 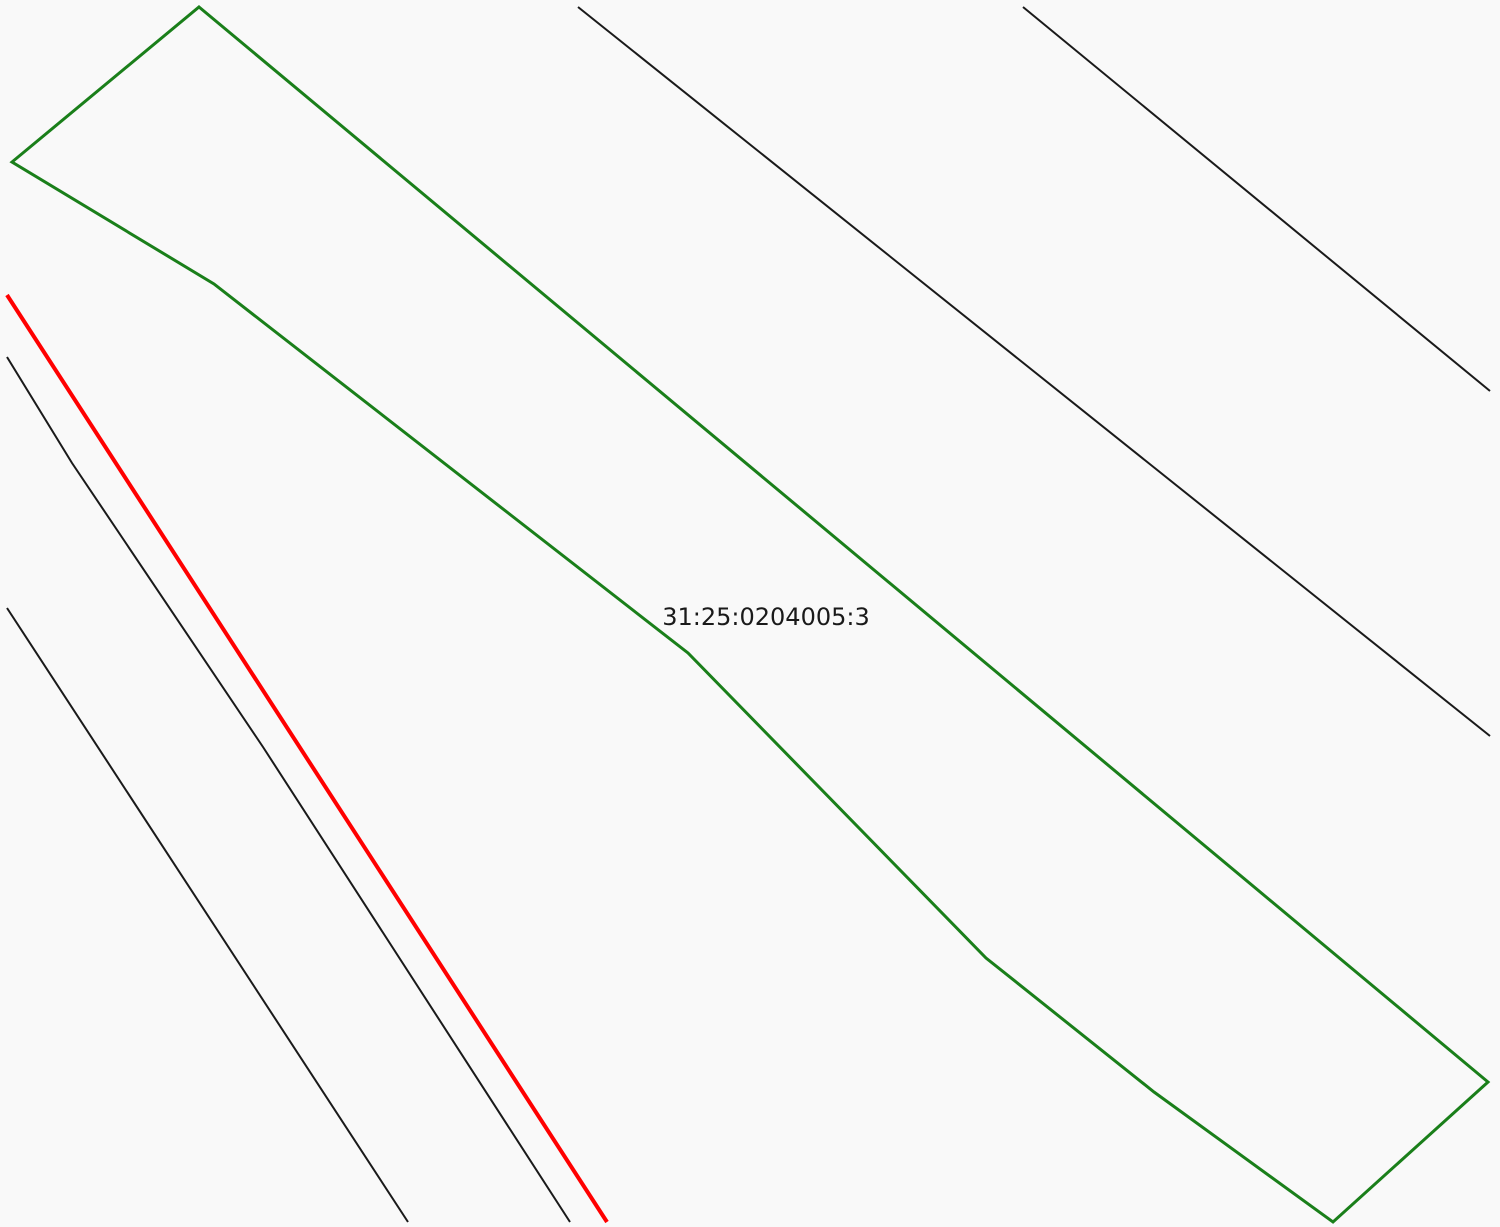 I want to click on parcel-cadastral-label: 31:25:0204005:3, so click(x=766, y=617).